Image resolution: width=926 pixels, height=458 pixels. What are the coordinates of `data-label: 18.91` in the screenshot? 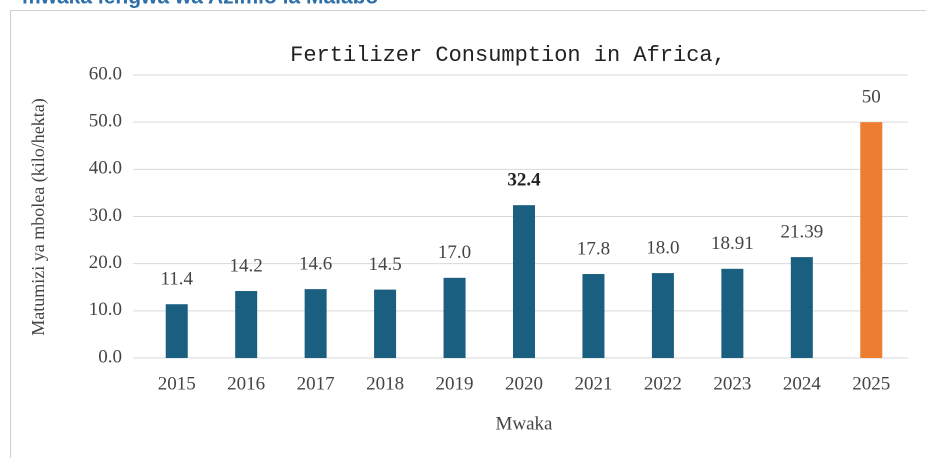 It's located at (732, 243).